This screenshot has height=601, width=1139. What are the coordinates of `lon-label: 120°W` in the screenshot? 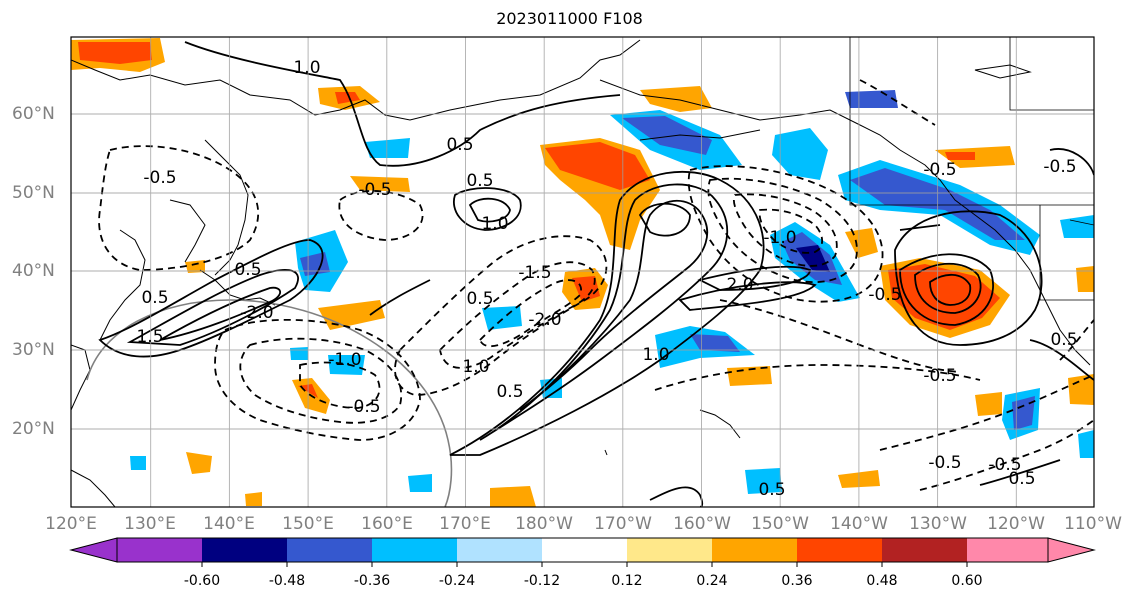 It's located at (1016, 524).